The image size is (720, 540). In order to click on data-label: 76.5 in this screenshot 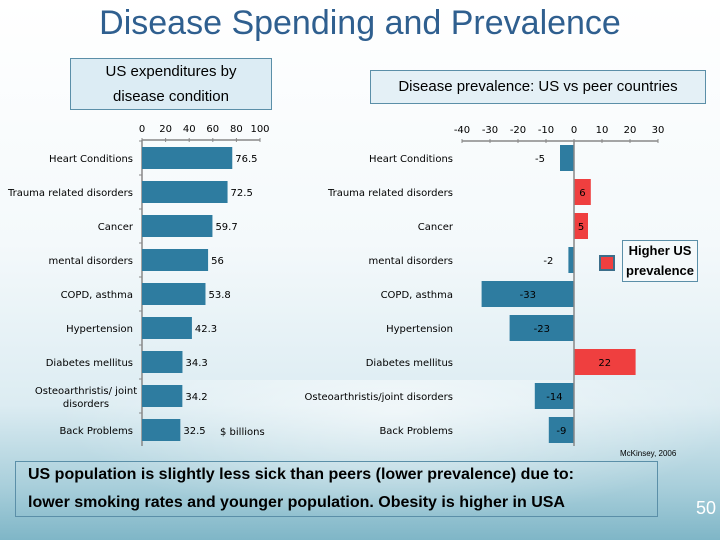, I will do `click(246, 159)`.